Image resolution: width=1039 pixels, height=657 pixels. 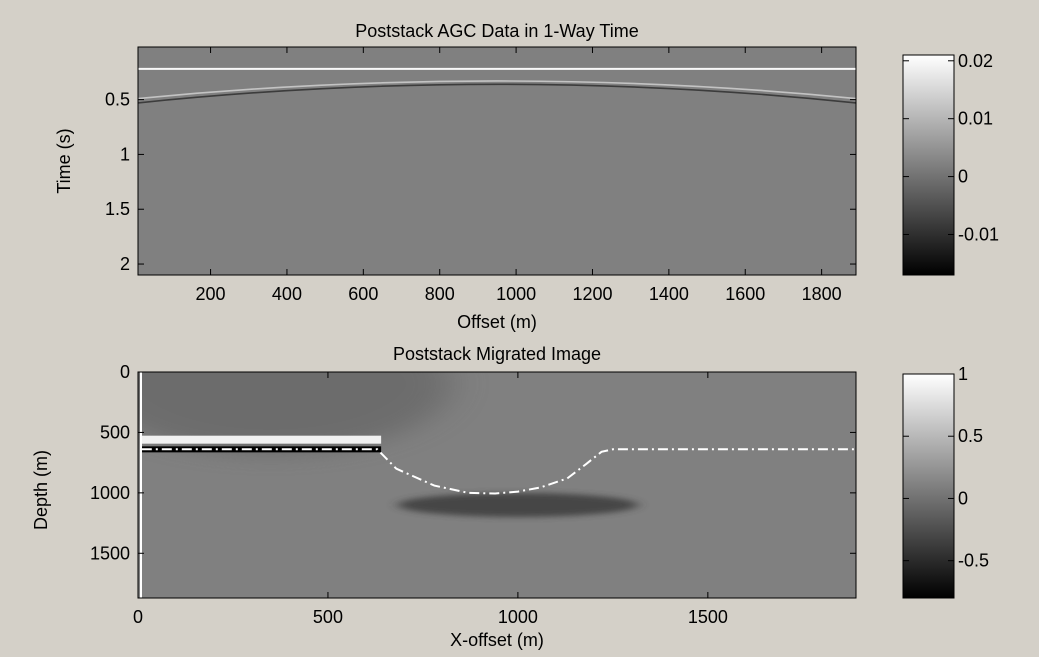 I want to click on y-tick-label: 1.5, so click(x=117, y=209).